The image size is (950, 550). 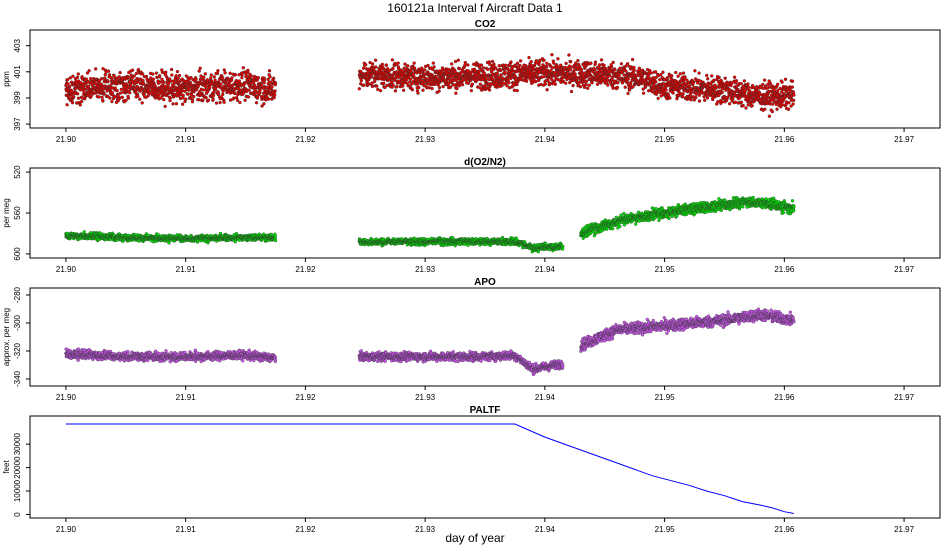 What do you see at coordinates (186, 139) in the screenshot?
I see `x-tick-label: 21.91` at bounding box center [186, 139].